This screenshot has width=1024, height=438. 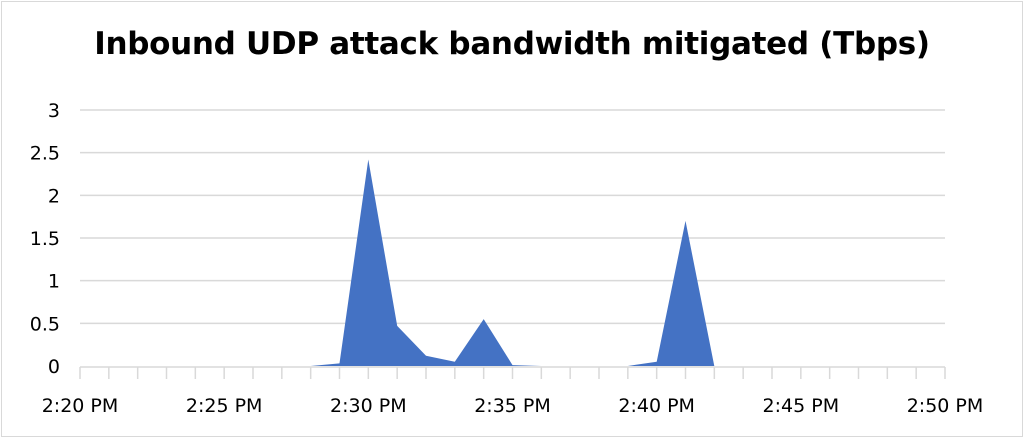 I want to click on y-tick-label: 0.5, so click(x=45, y=324).